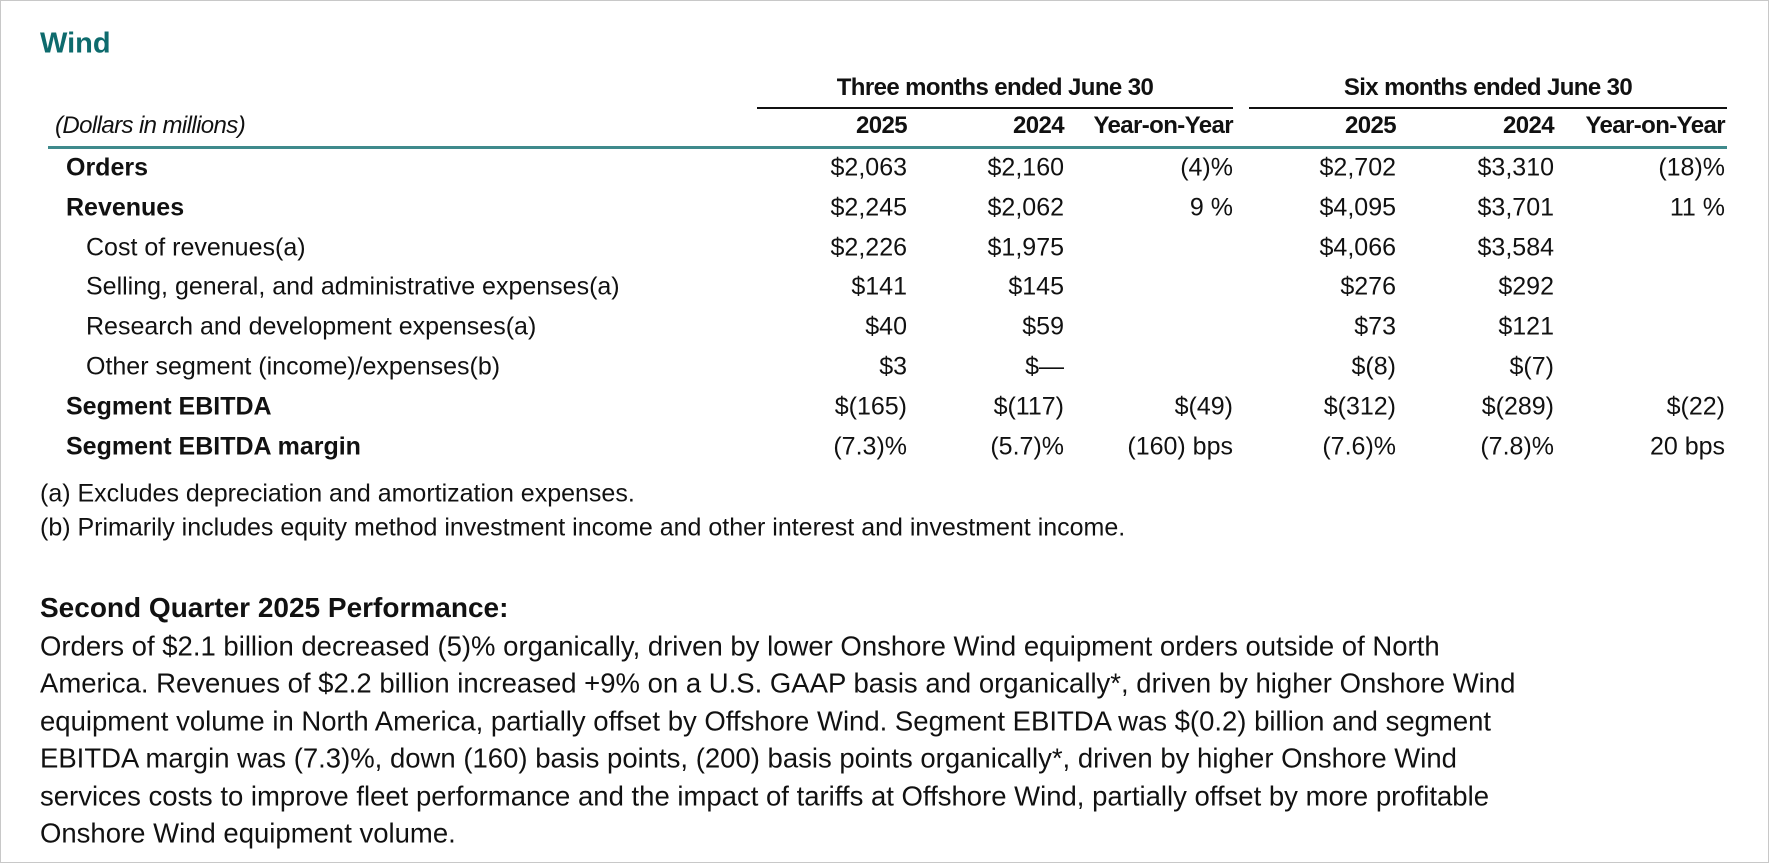  What do you see at coordinates (1025, 207) in the screenshot?
I see `table-cell: $2,062` at bounding box center [1025, 207].